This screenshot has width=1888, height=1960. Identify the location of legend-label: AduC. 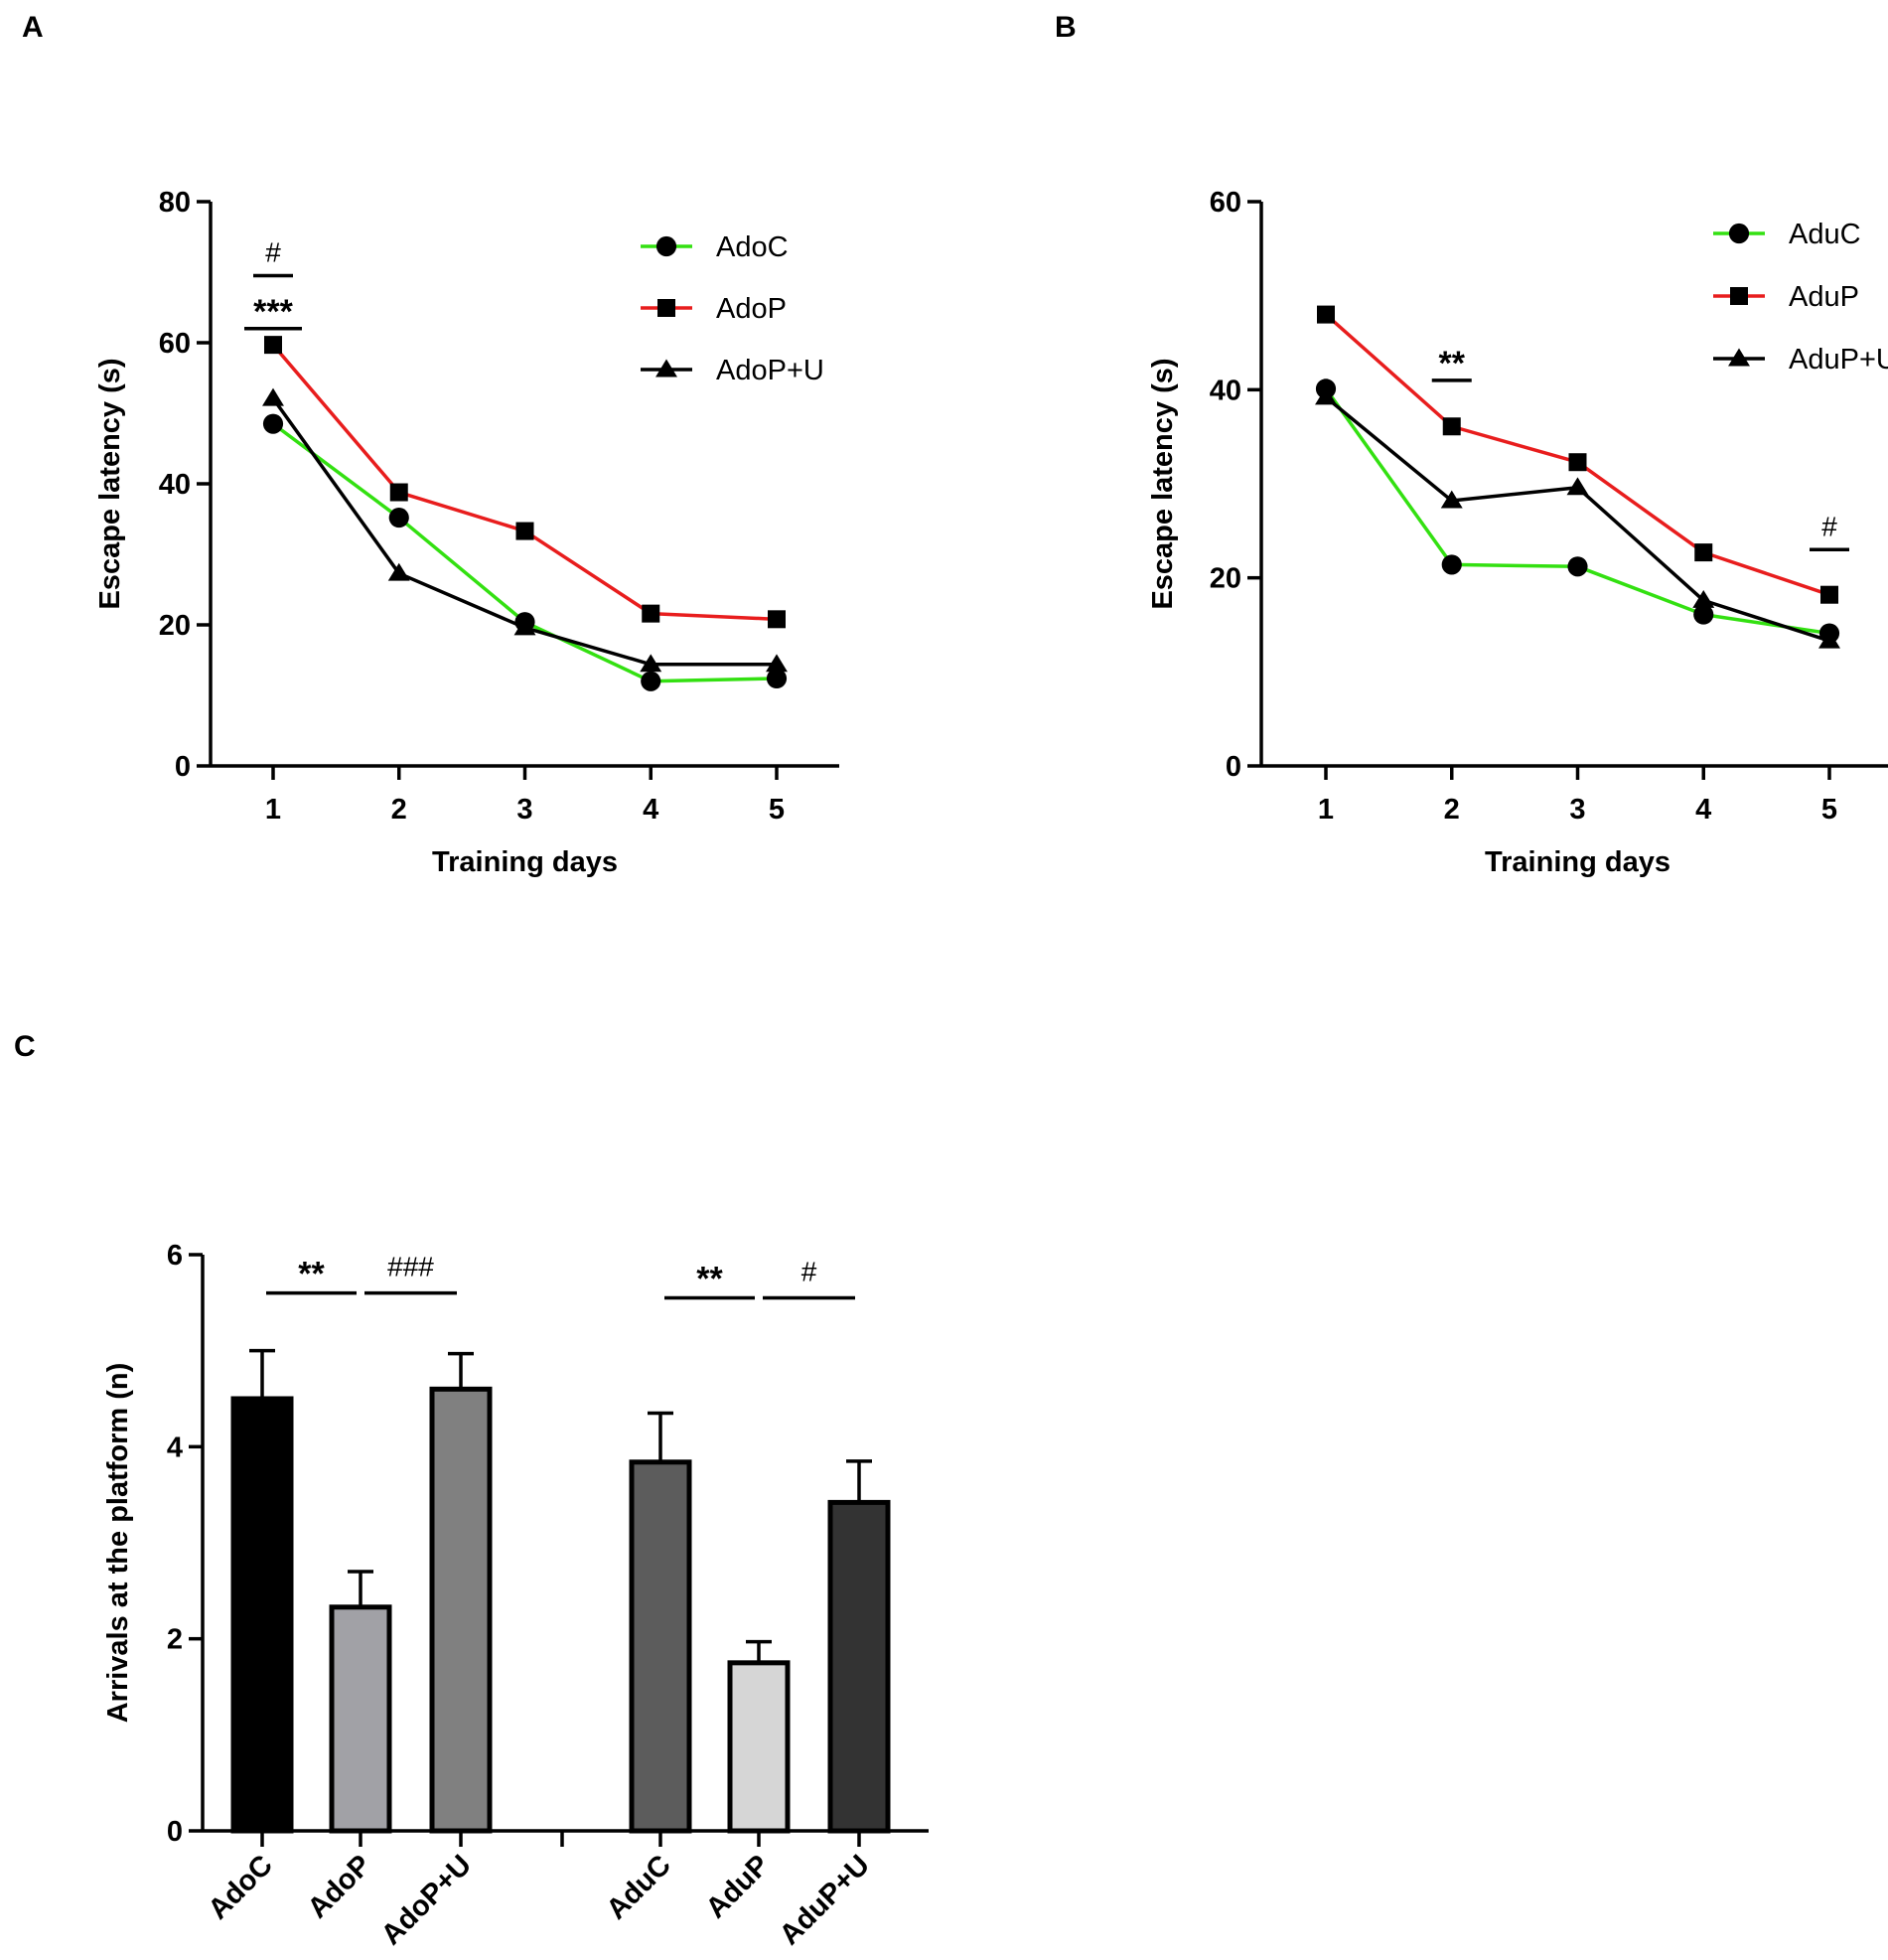
(1825, 234).